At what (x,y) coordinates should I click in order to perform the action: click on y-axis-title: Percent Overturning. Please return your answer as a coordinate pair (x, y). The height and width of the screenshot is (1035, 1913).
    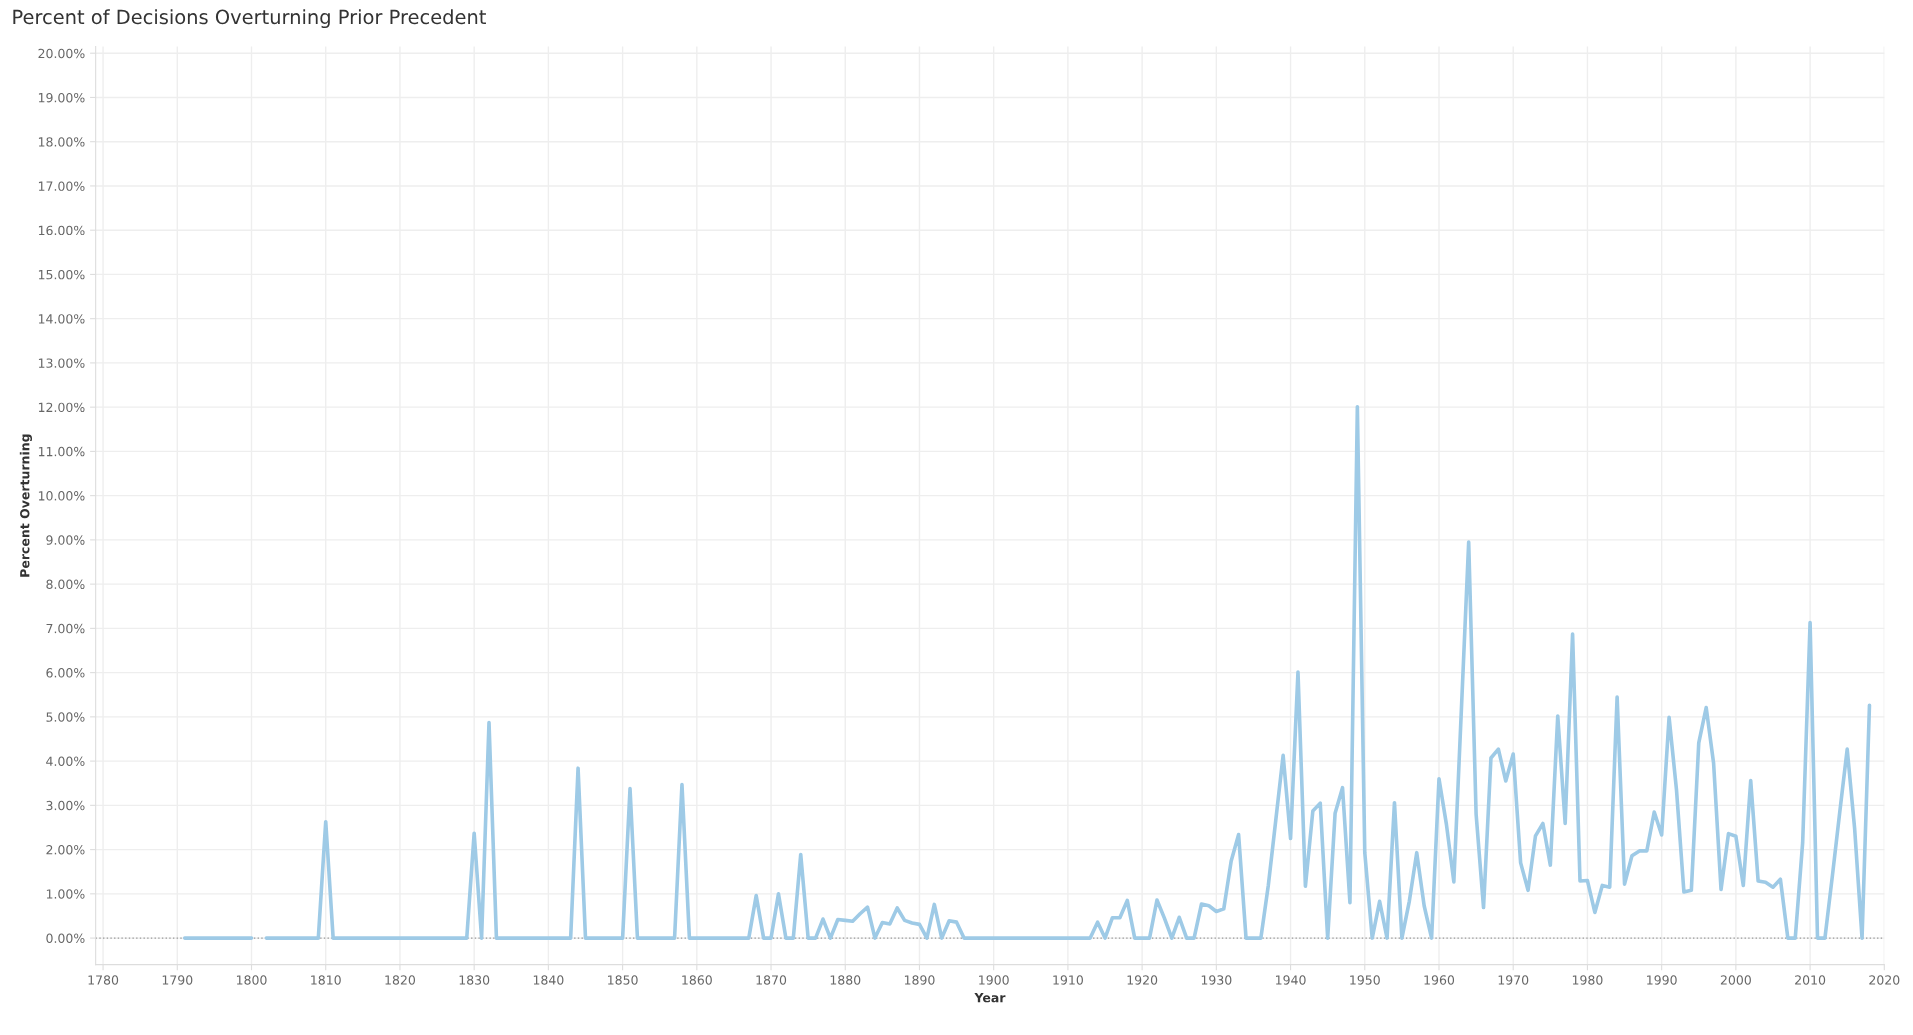
    Looking at the image, I should click on (26, 505).